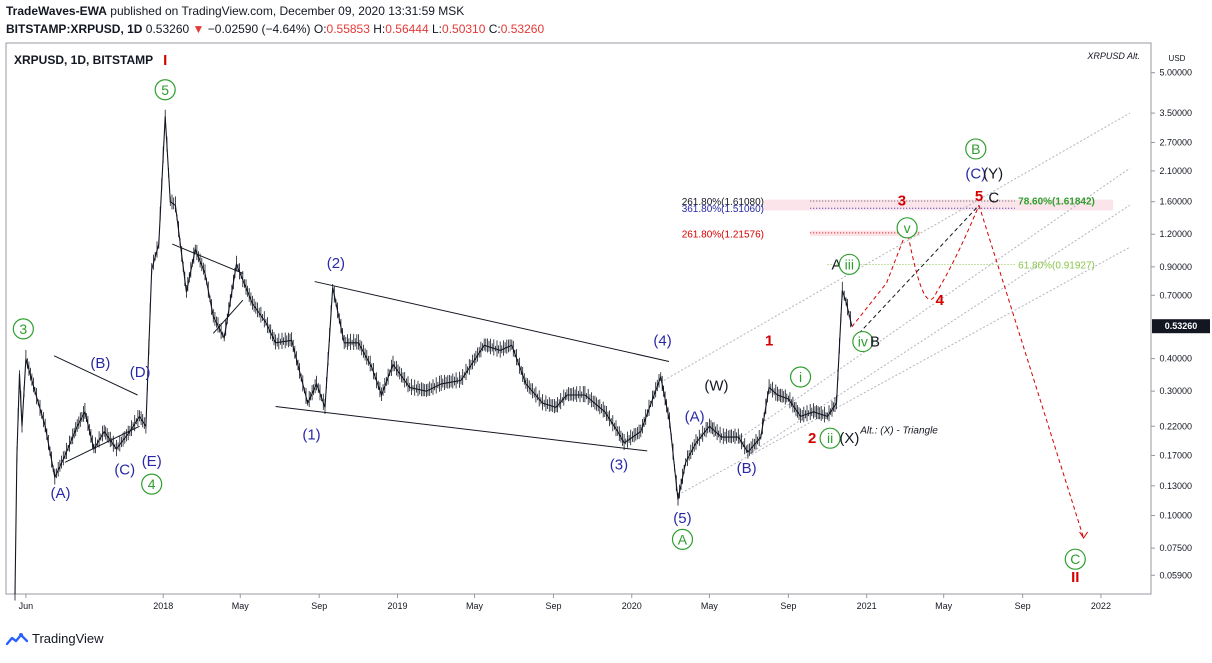 This screenshot has width=1212, height=663. I want to click on price-tick-label: 3.50000, so click(1175, 113).